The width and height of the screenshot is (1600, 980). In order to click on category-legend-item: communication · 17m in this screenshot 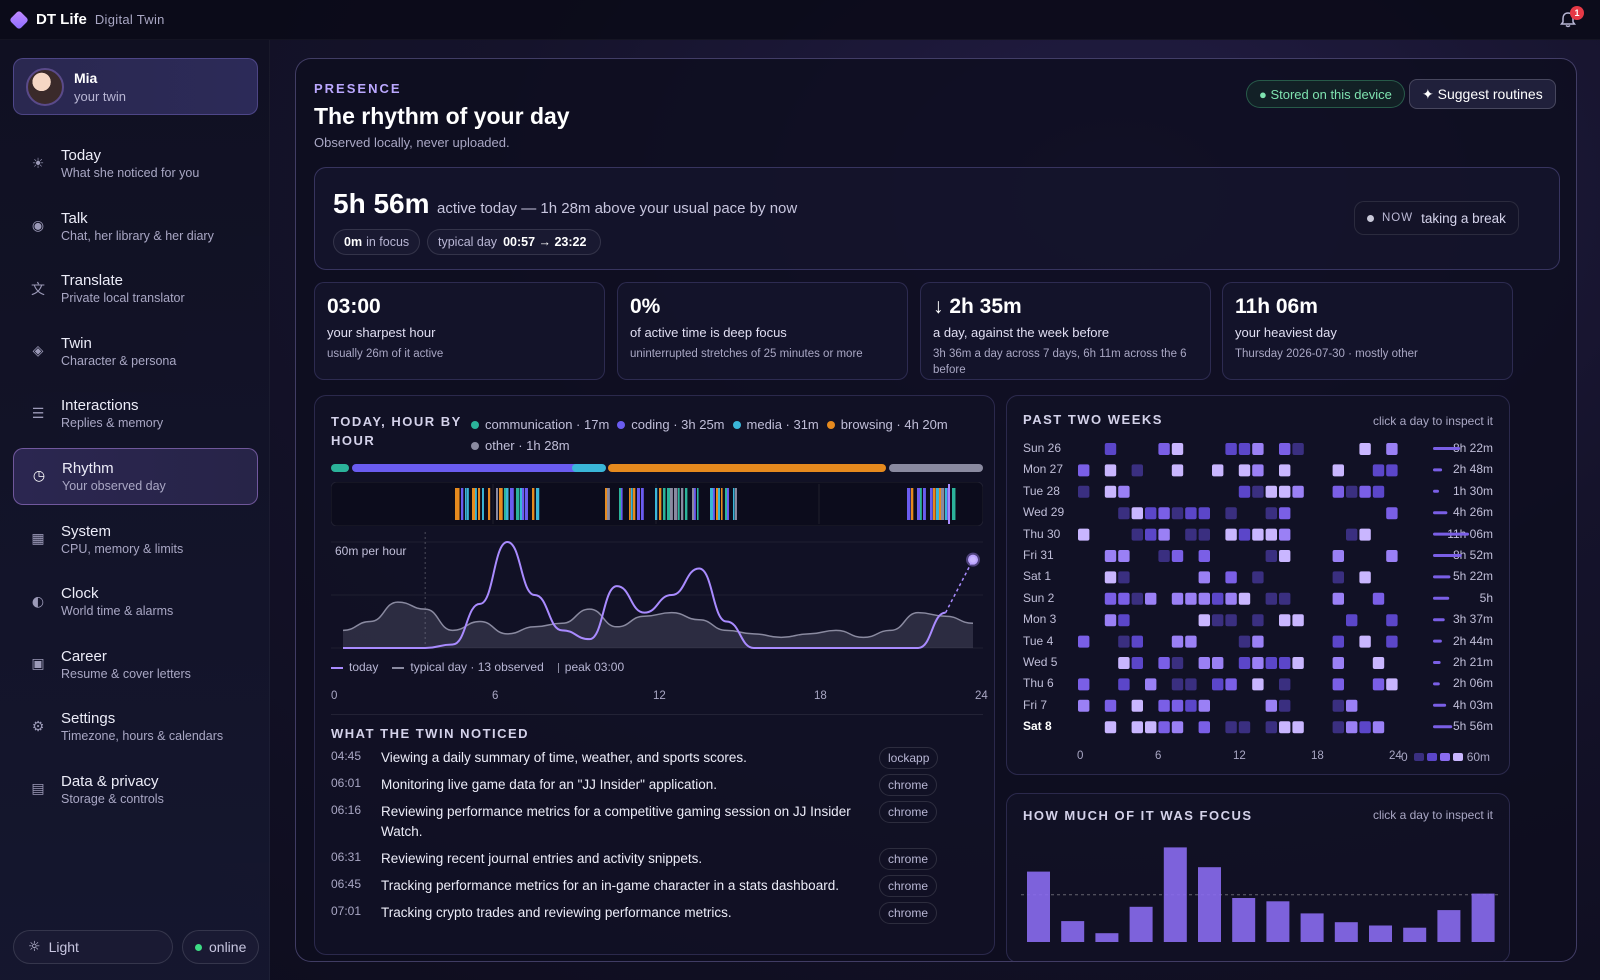, I will do `click(540, 424)`.